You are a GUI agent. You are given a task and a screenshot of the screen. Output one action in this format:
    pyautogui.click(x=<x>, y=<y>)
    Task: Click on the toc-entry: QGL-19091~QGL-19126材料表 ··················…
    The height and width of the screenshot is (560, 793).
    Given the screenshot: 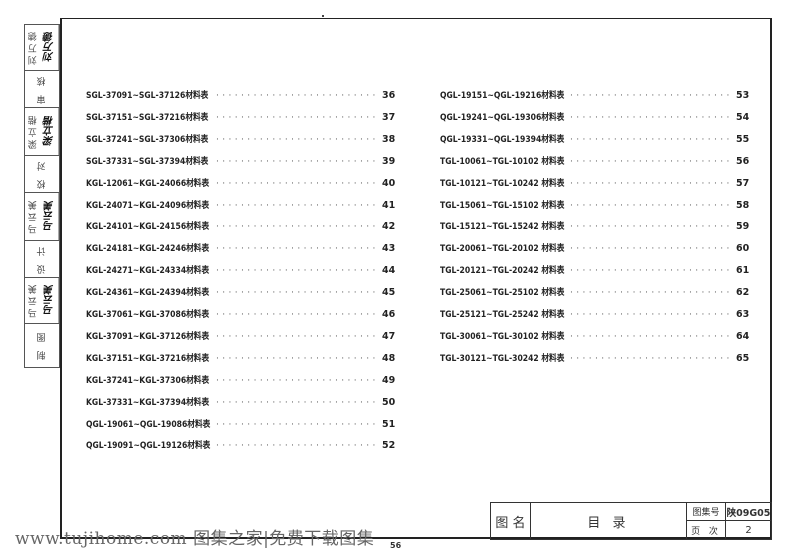 What is the action you would take?
    pyautogui.click(x=246, y=446)
    